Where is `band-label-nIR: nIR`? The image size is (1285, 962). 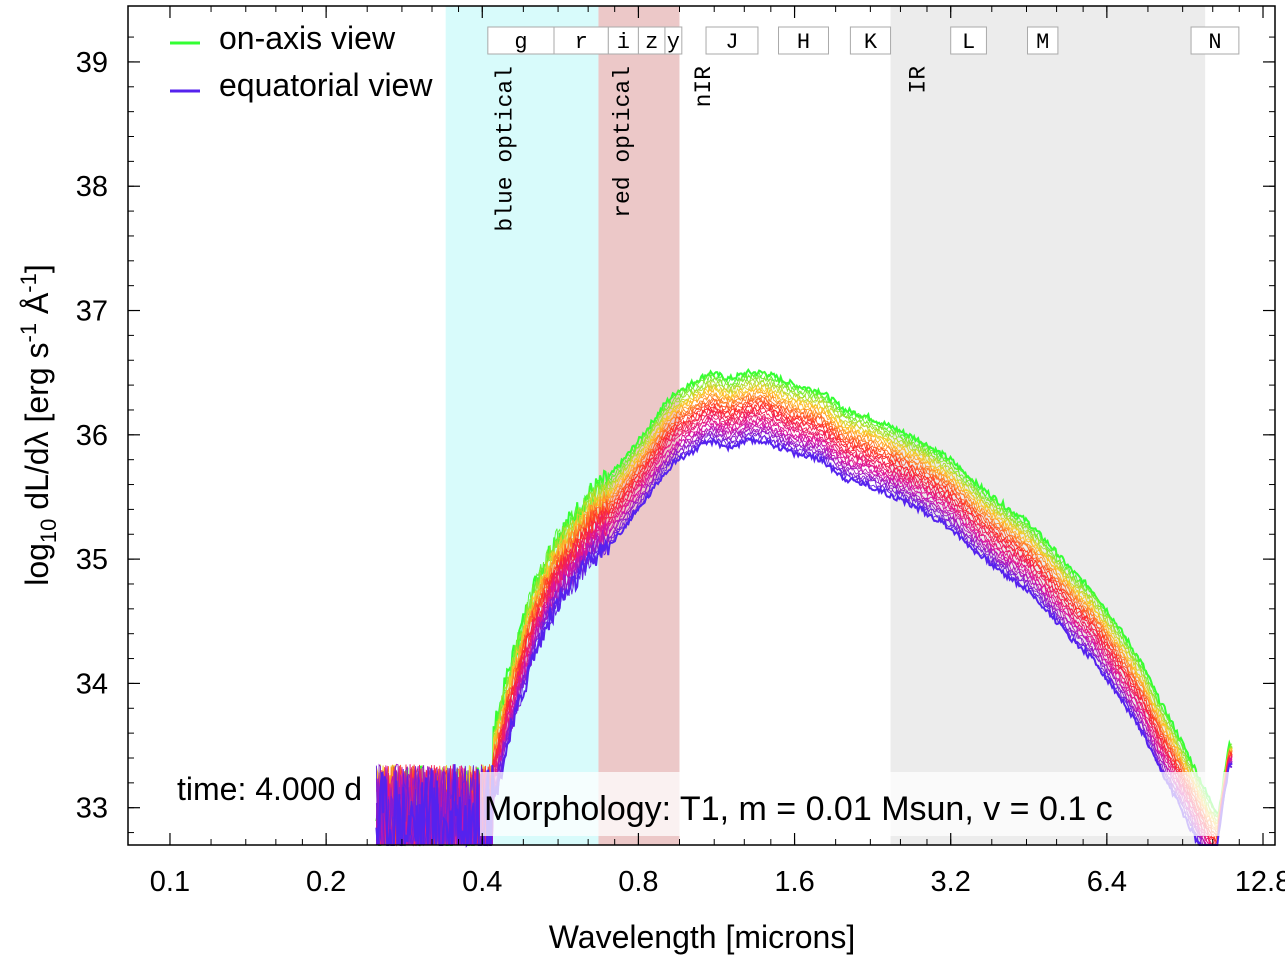 band-label-nIR: nIR is located at coordinates (704, 87).